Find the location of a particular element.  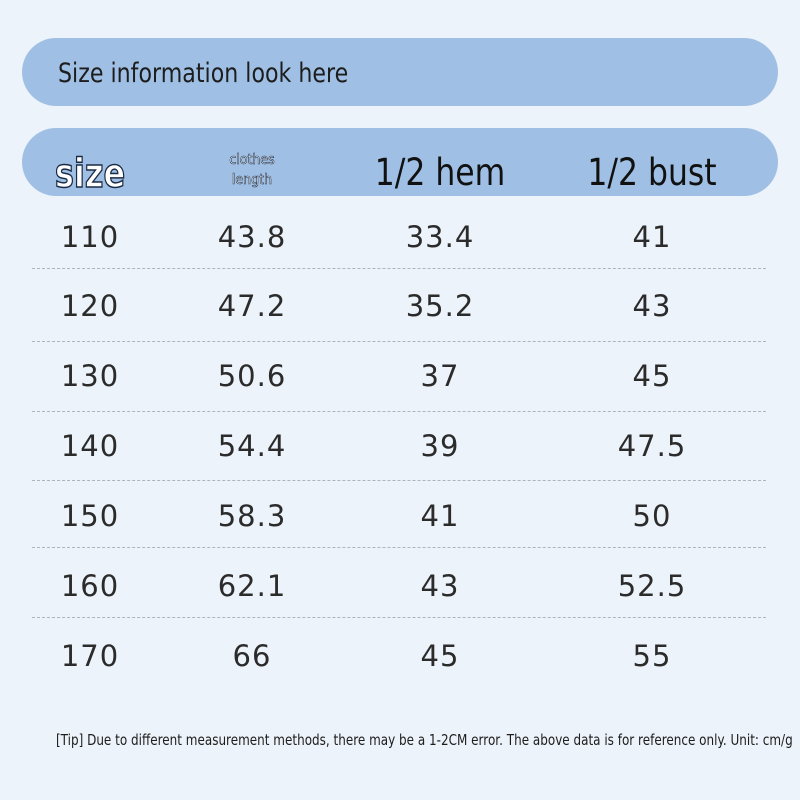

table-cell: 54.4 is located at coordinates (252, 446).